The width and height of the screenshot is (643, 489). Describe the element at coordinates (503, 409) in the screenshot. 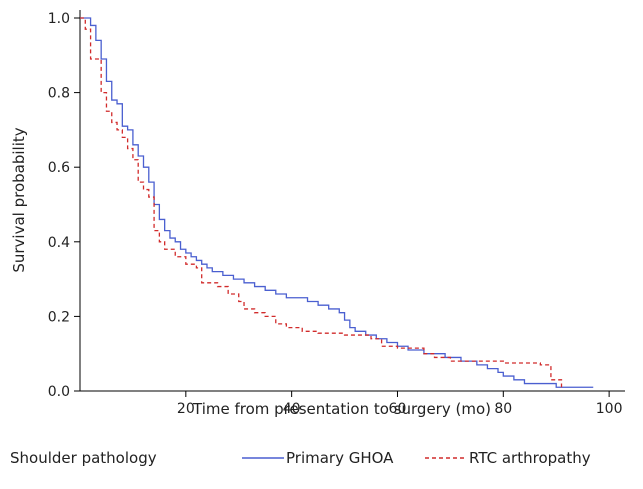

I see `x-tick-label: 80` at that location.